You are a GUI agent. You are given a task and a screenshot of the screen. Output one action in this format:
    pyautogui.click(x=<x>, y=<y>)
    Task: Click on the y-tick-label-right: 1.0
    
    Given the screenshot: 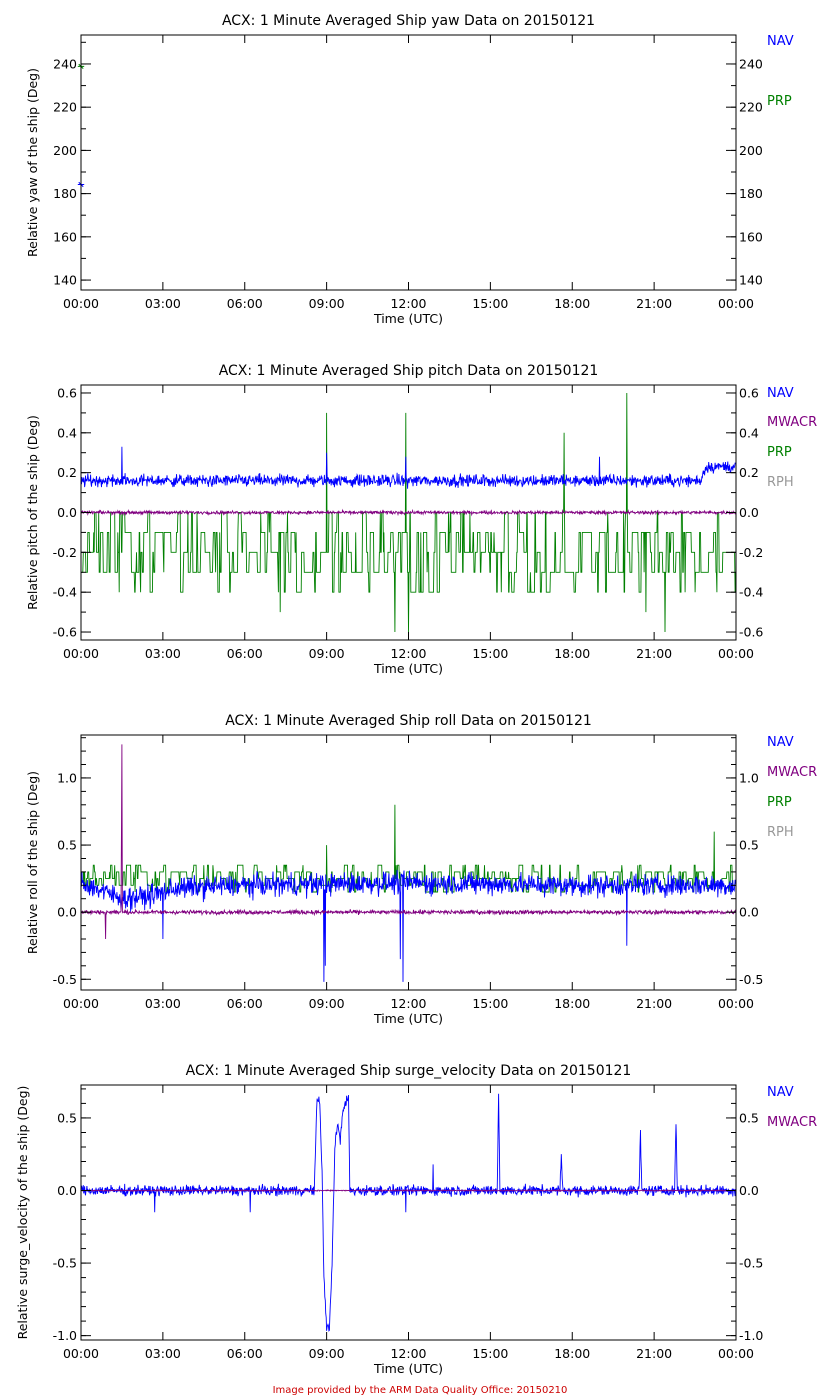 What is the action you would take?
    pyautogui.click(x=749, y=777)
    